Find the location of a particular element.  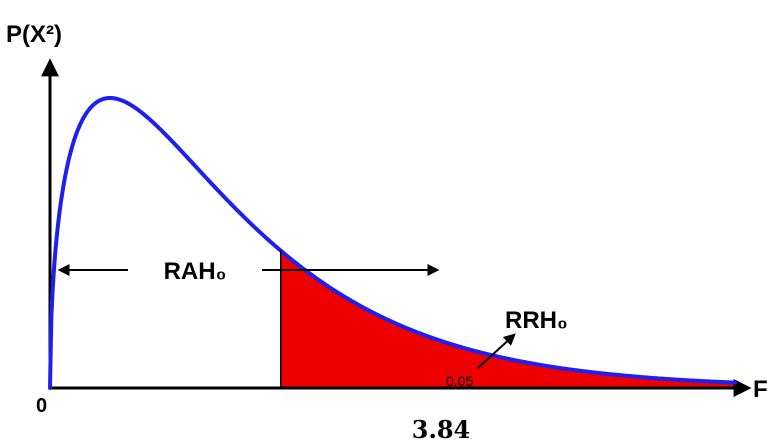

origin-label: 0 is located at coordinates (41, 406).